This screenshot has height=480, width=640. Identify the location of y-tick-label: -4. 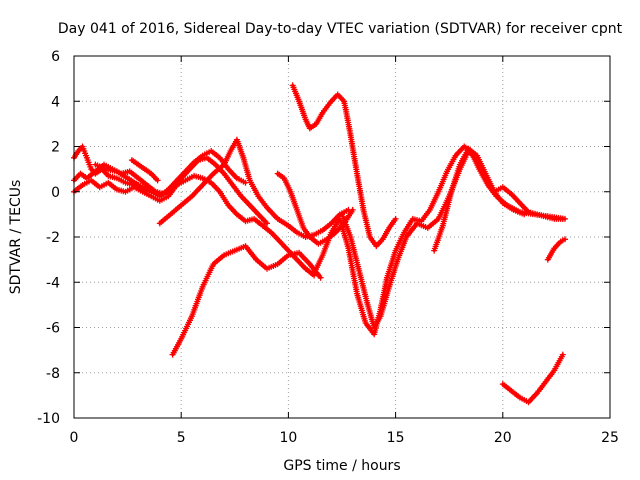
(53, 283).